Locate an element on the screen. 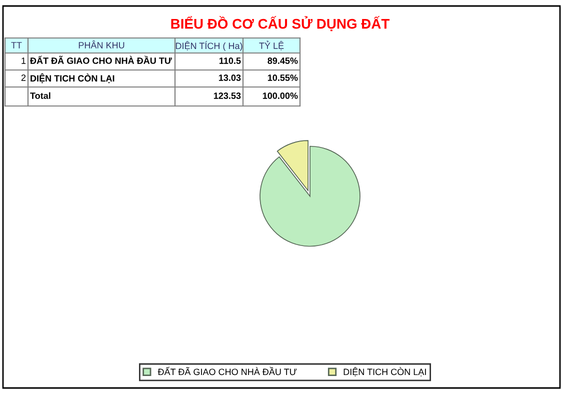  text: PHÂN KHU is located at coordinates (101, 44).